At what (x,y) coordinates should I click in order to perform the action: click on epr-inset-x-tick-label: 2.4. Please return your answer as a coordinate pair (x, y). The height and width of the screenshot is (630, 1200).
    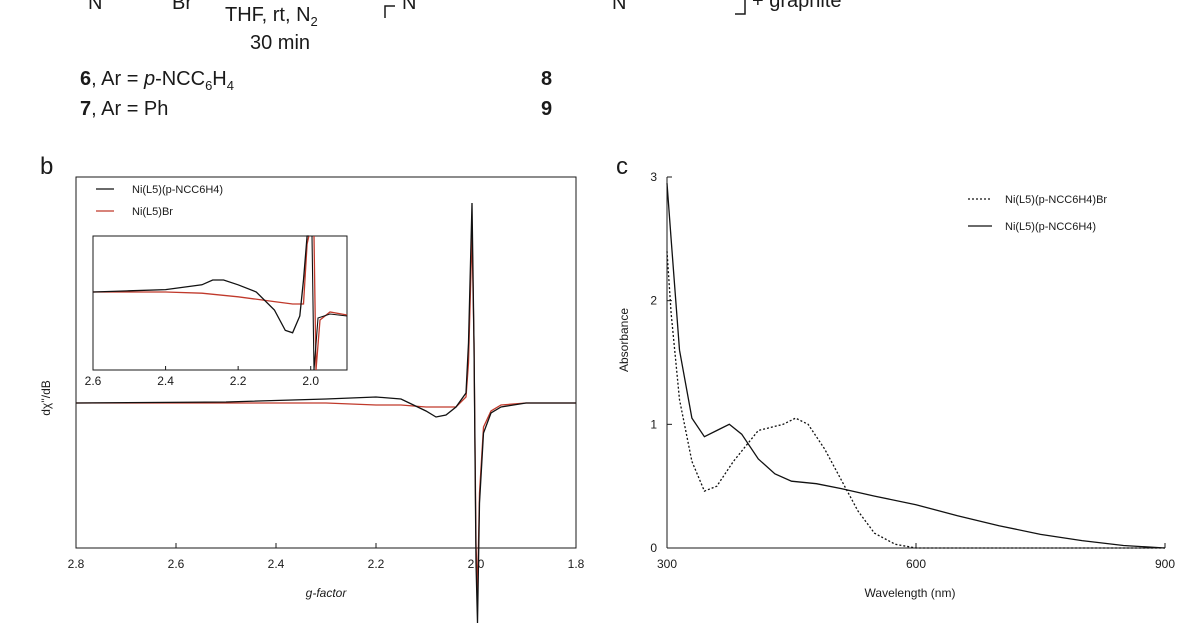
    Looking at the image, I should click on (165, 381).